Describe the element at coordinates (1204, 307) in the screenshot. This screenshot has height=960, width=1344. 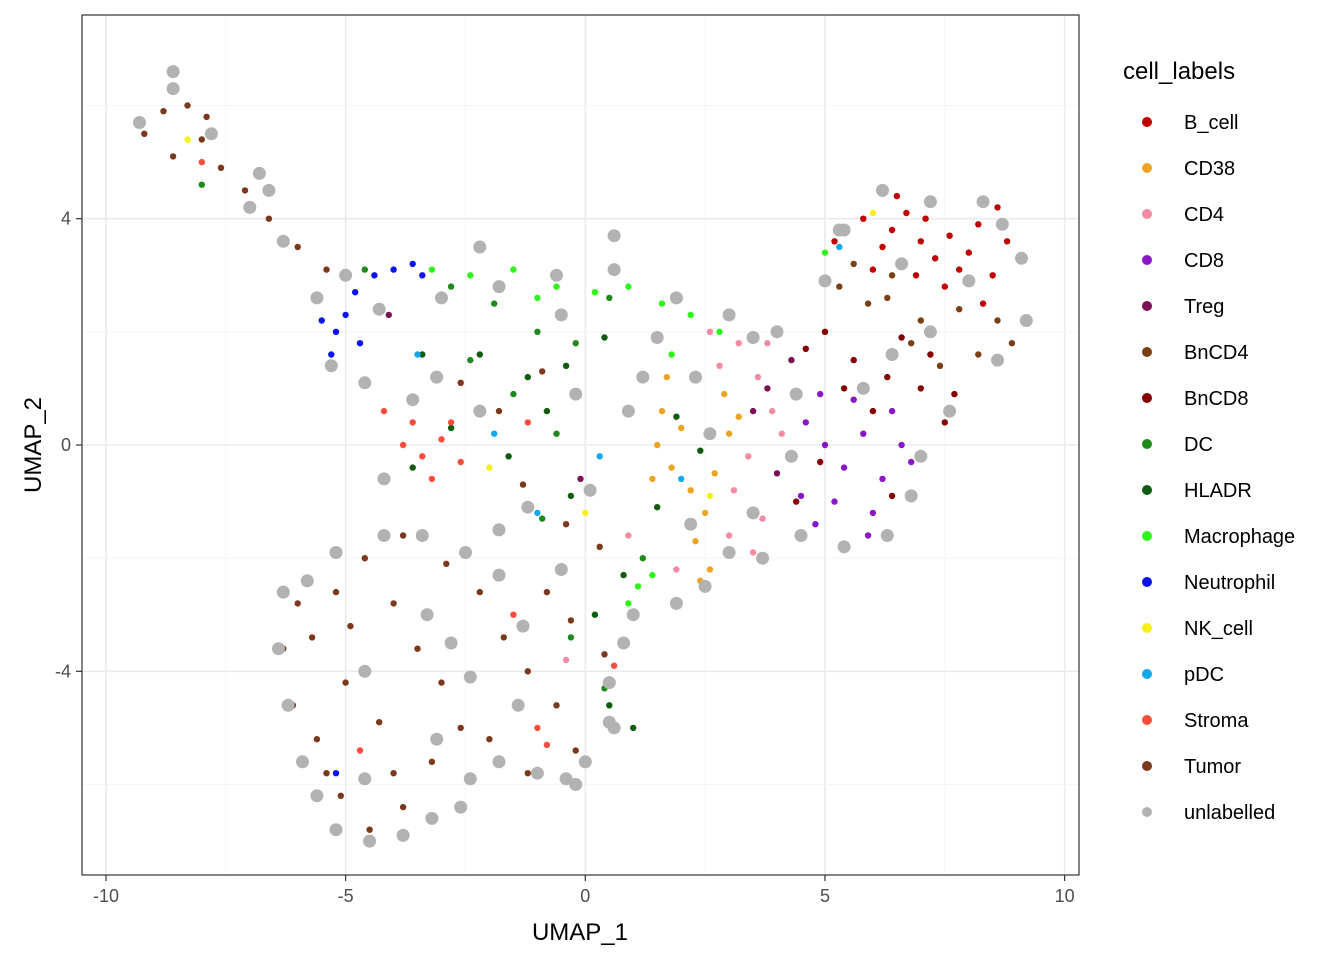
I see `legend-label: Treg` at that location.